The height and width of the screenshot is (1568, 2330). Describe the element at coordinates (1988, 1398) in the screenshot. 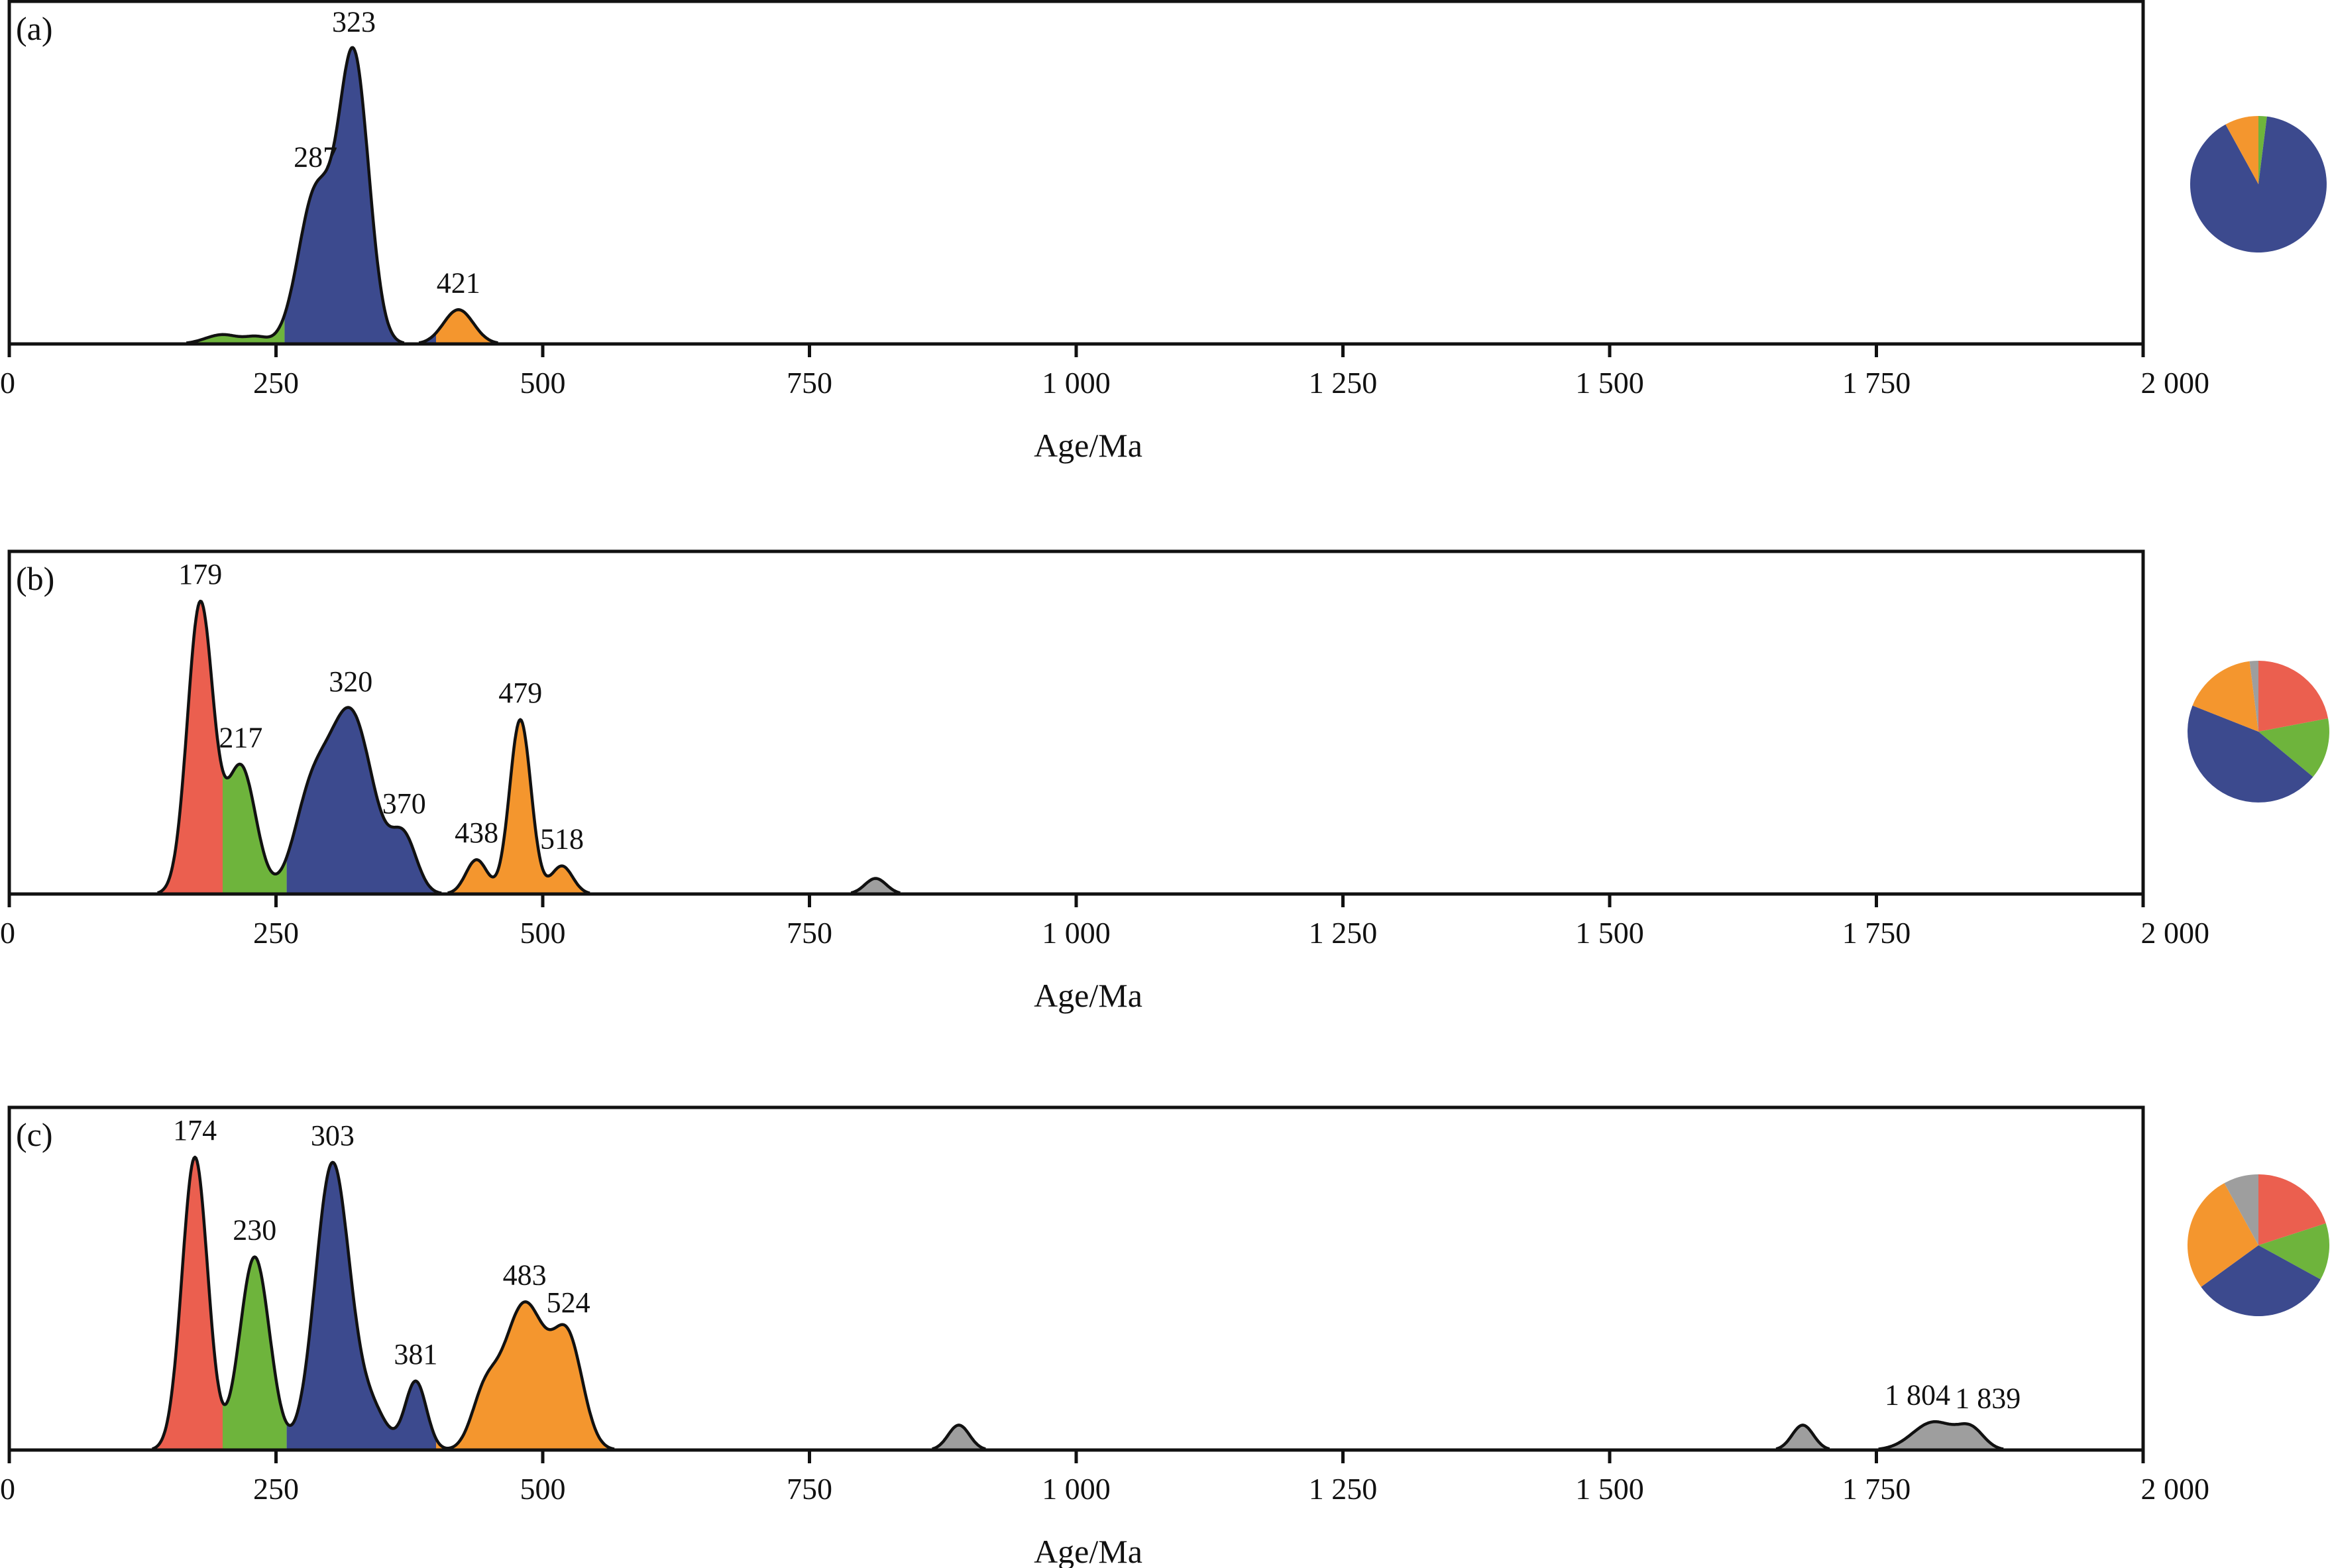

I see `peak-label: 1 839` at that location.